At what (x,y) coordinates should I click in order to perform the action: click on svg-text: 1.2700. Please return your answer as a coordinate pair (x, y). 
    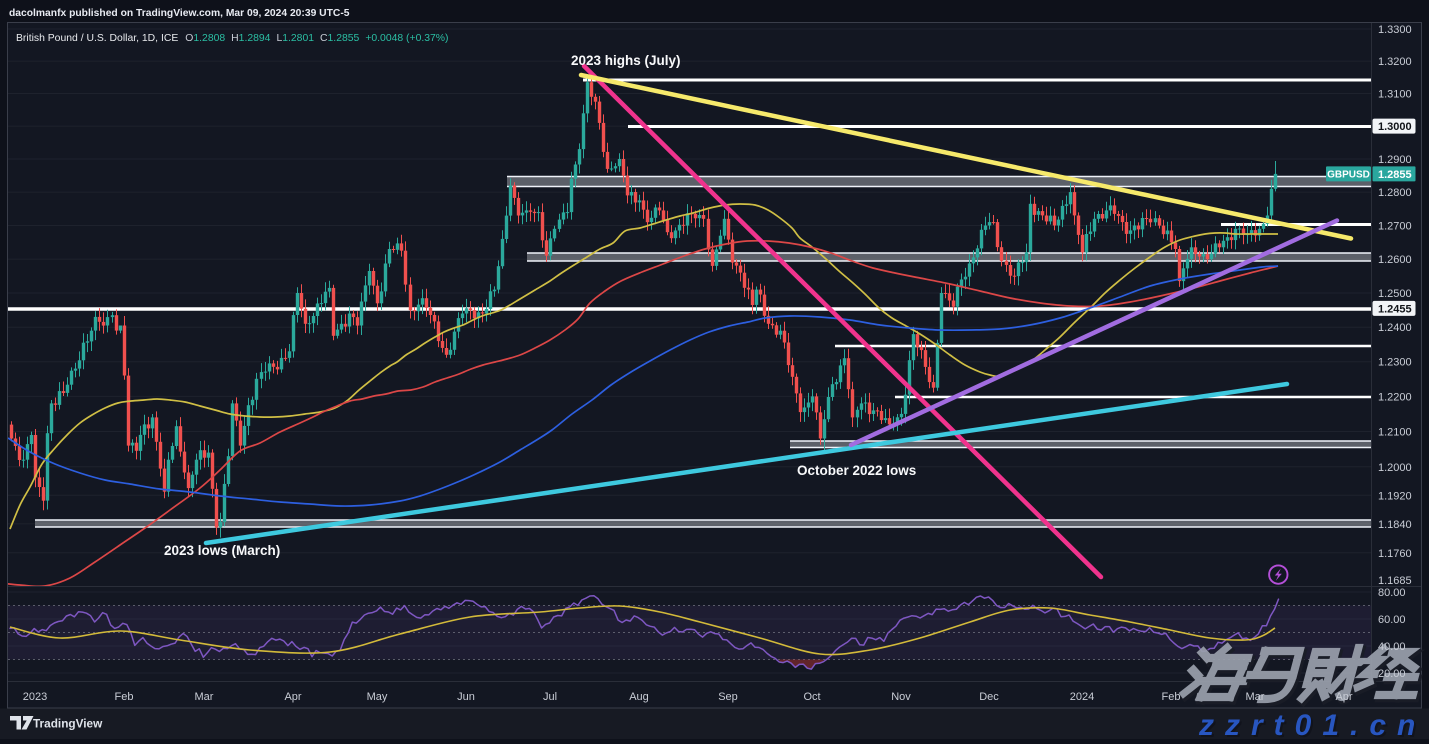
    Looking at the image, I should click on (1395, 227).